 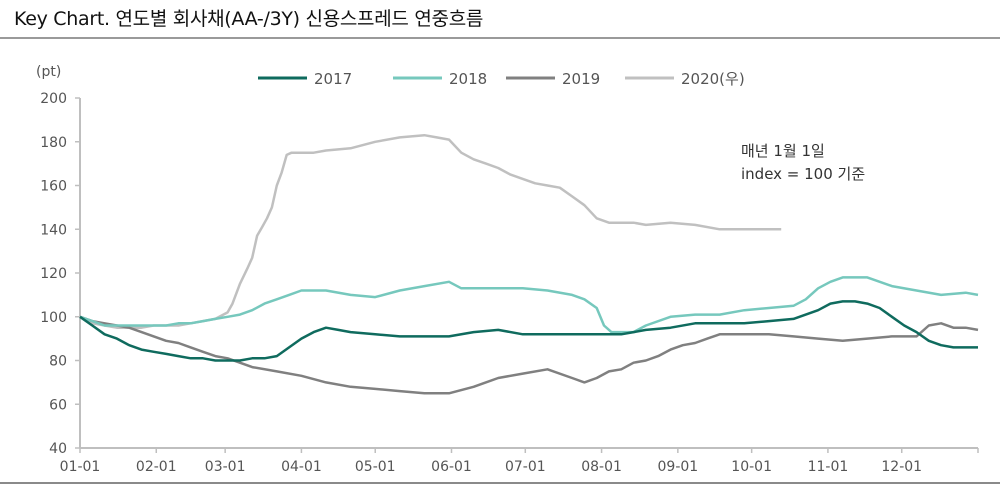 What do you see at coordinates (803, 174) in the screenshot?
I see `note-line-2: index = 100 기준` at bounding box center [803, 174].